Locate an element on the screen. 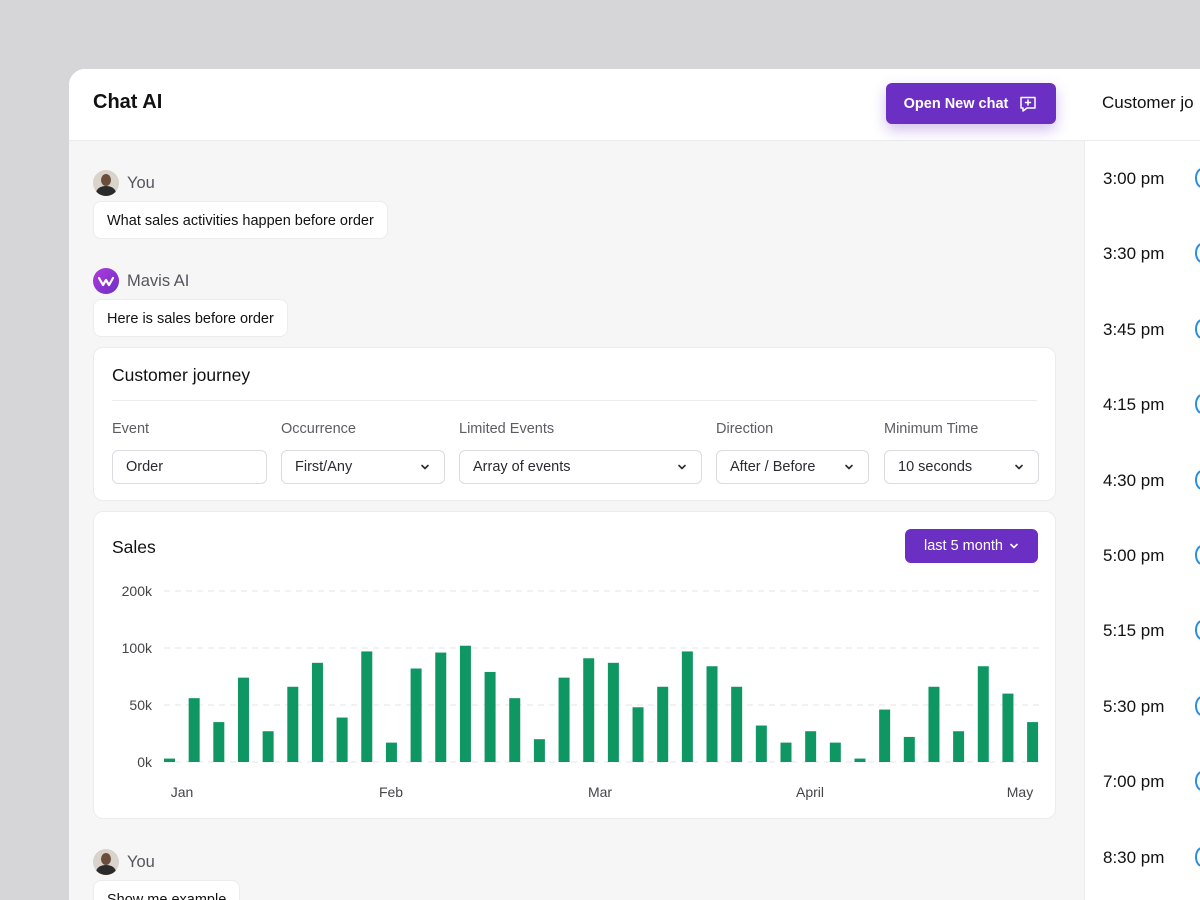  timeline-time: 4:15 pm is located at coordinates (1134, 405).